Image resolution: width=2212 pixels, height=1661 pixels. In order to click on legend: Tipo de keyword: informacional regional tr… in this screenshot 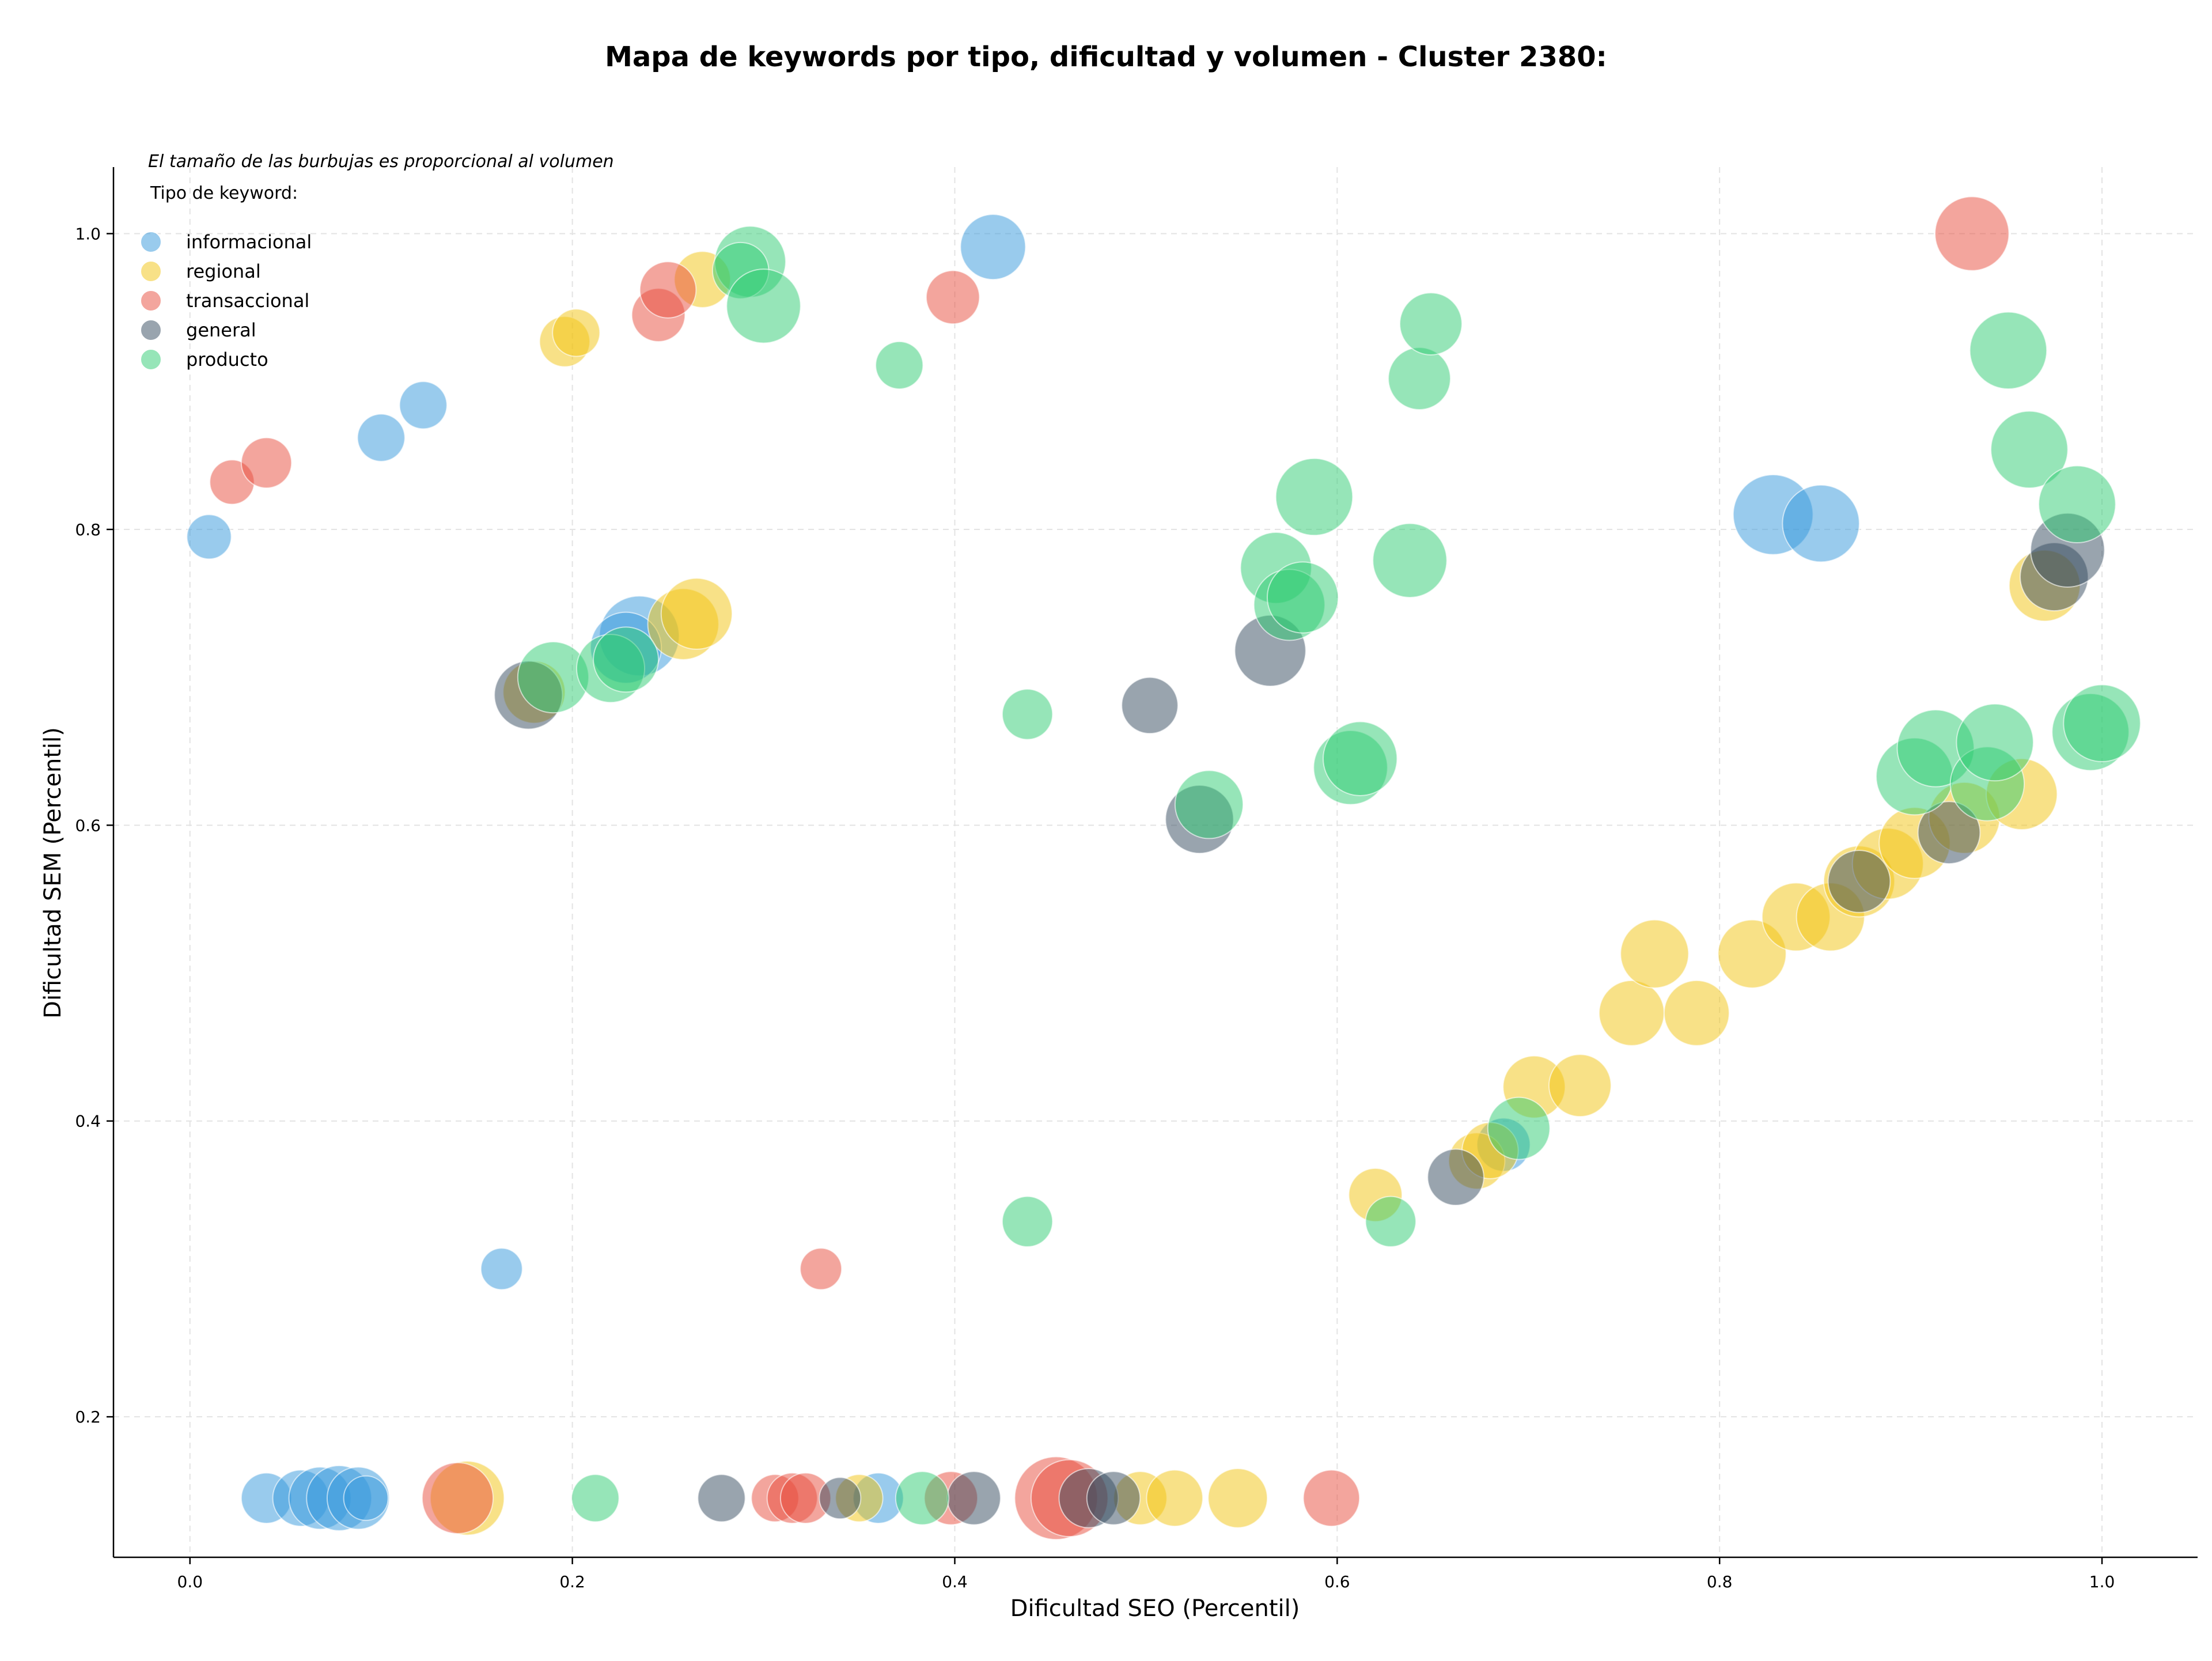, I will do `click(226, 276)`.